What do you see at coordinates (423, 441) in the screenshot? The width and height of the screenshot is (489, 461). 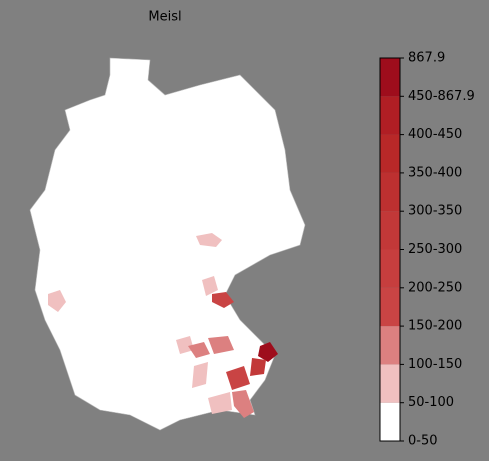 I see `colorbar-tick-label: 0-50` at bounding box center [423, 441].